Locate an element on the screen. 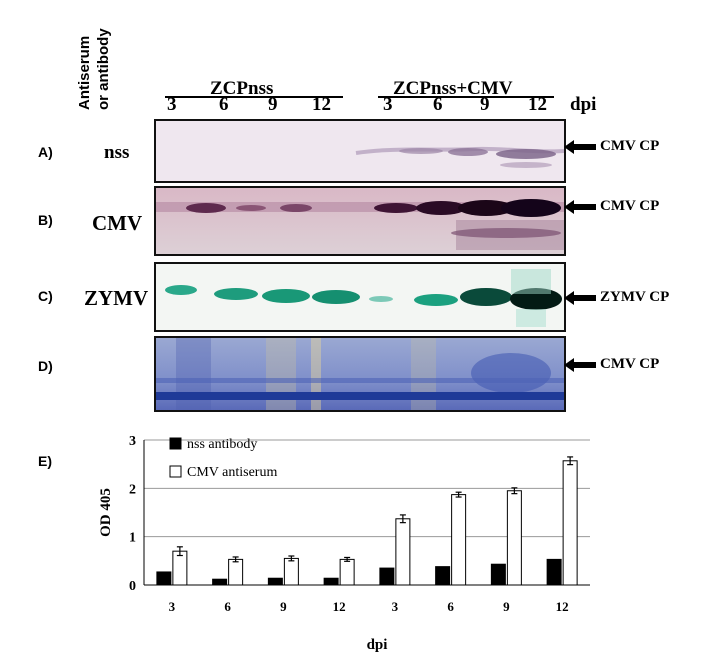 This screenshot has height=670, width=710. arrow-label-c: ZYMV CP is located at coordinates (616, 297).